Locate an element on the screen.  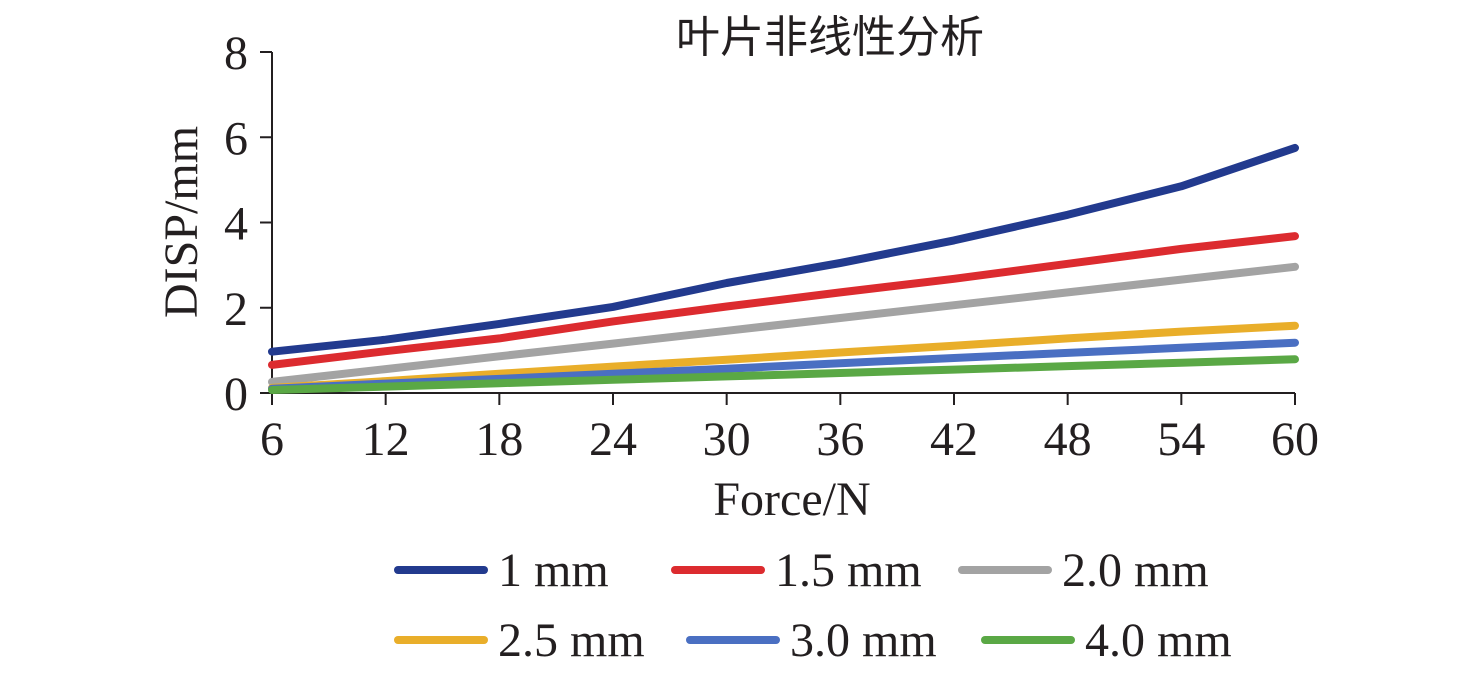
x-tick-label: 54 is located at coordinates (1181, 439).